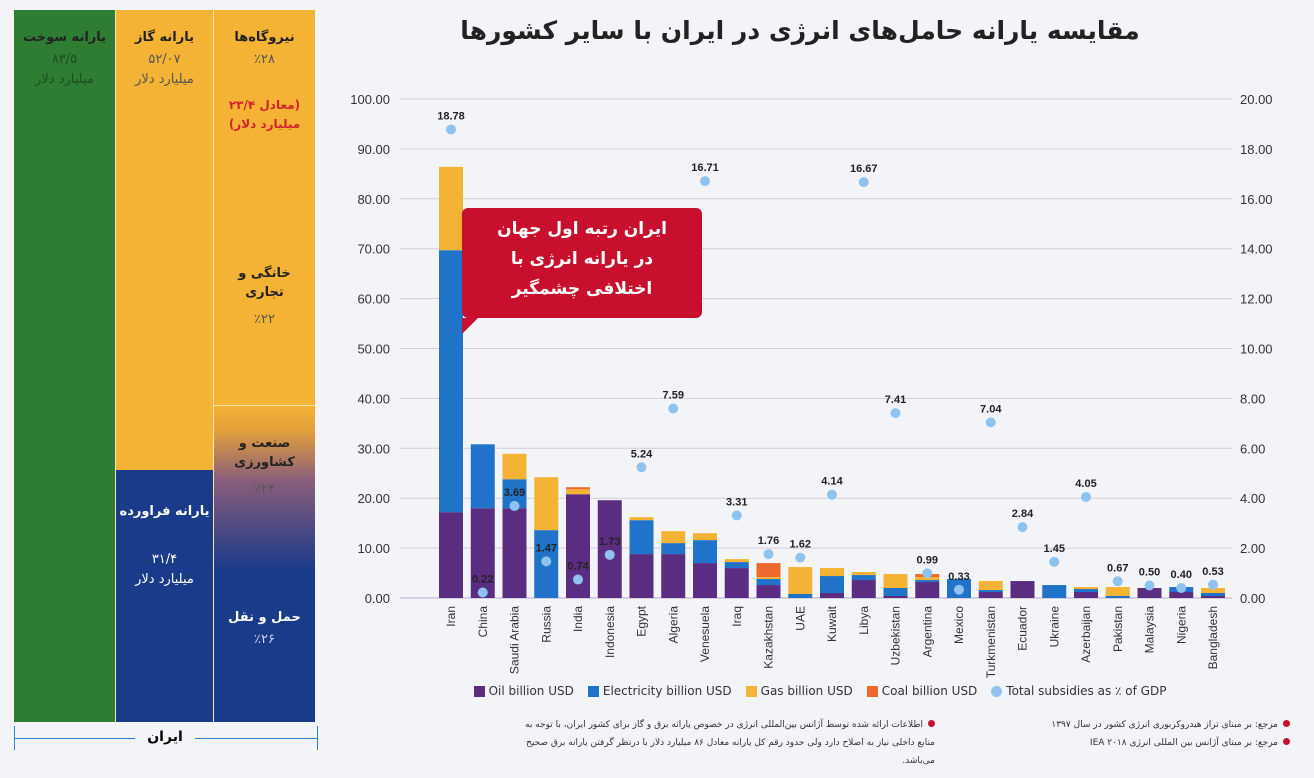 The height and width of the screenshot is (778, 1314). I want to click on y-tick-label: 50.00, so click(373, 349).